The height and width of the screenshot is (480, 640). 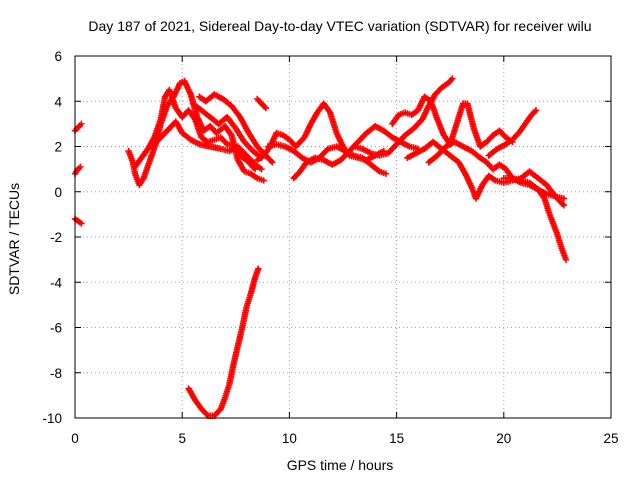 I want to click on series-arc-s, so click(x=223, y=342).